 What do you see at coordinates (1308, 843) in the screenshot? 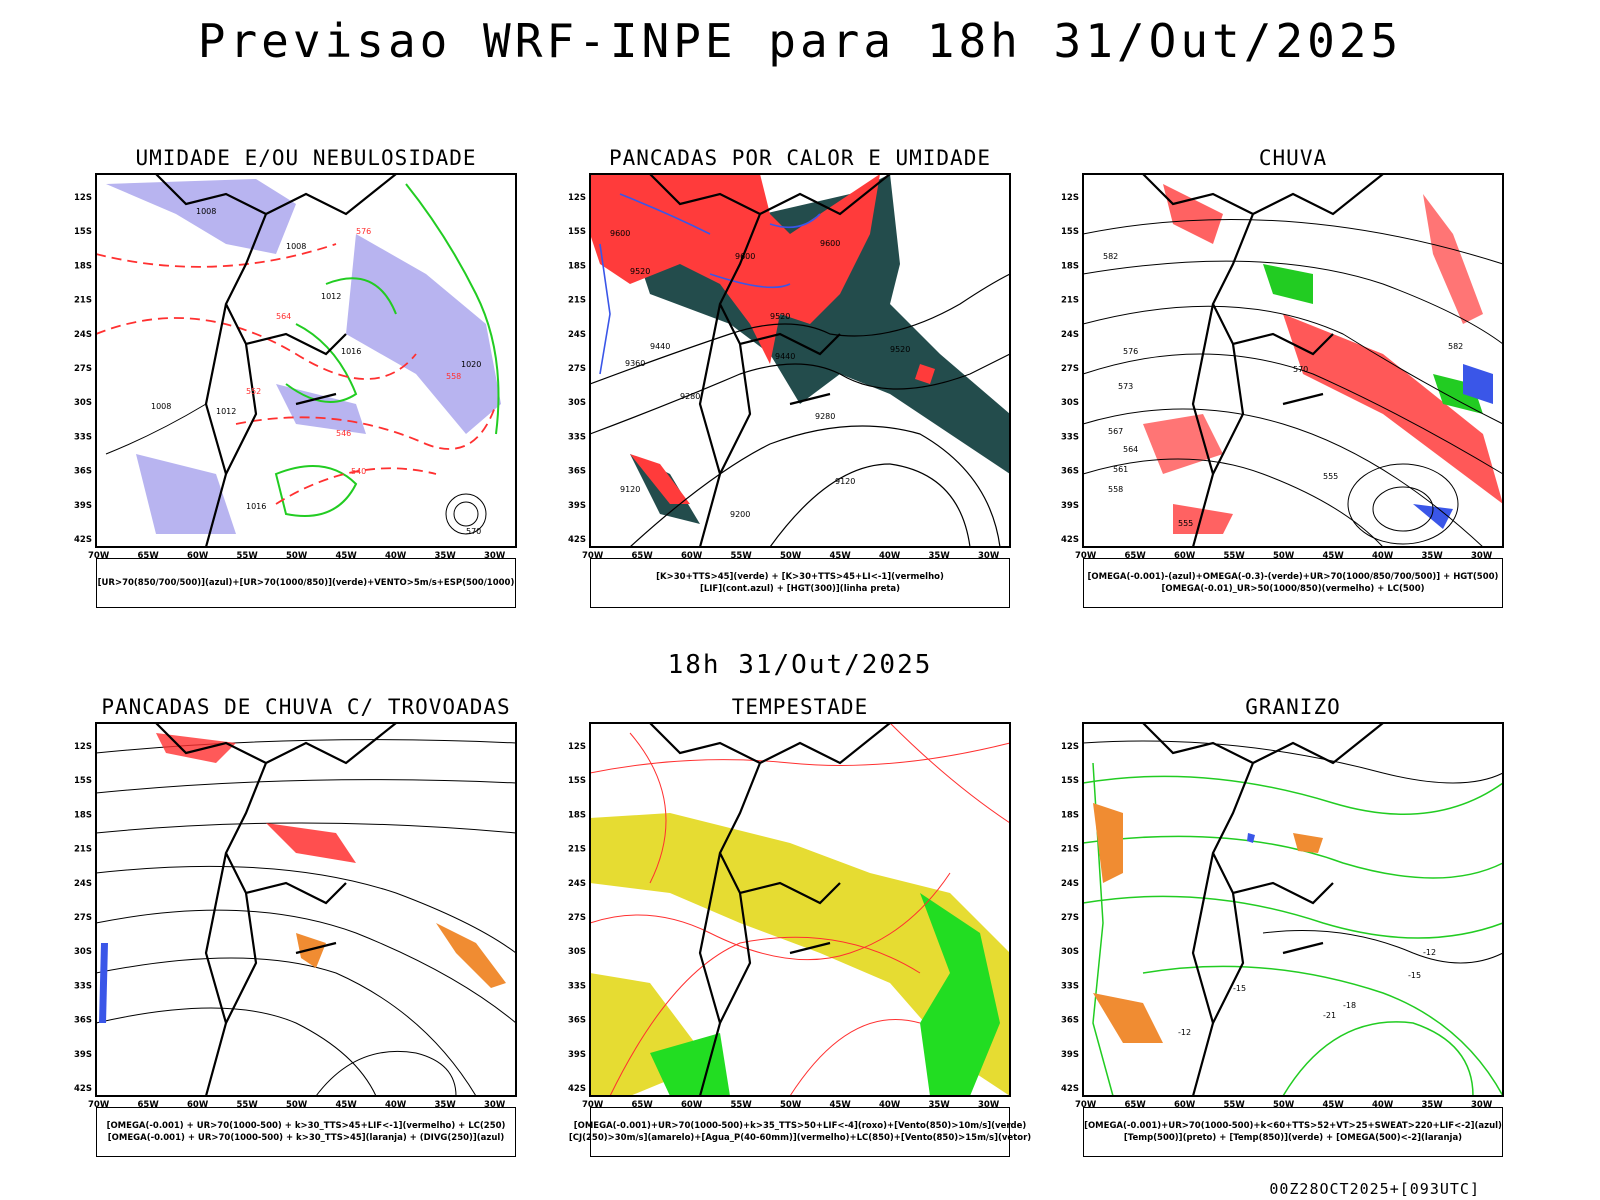
I see `orange-area` at bounding box center [1308, 843].